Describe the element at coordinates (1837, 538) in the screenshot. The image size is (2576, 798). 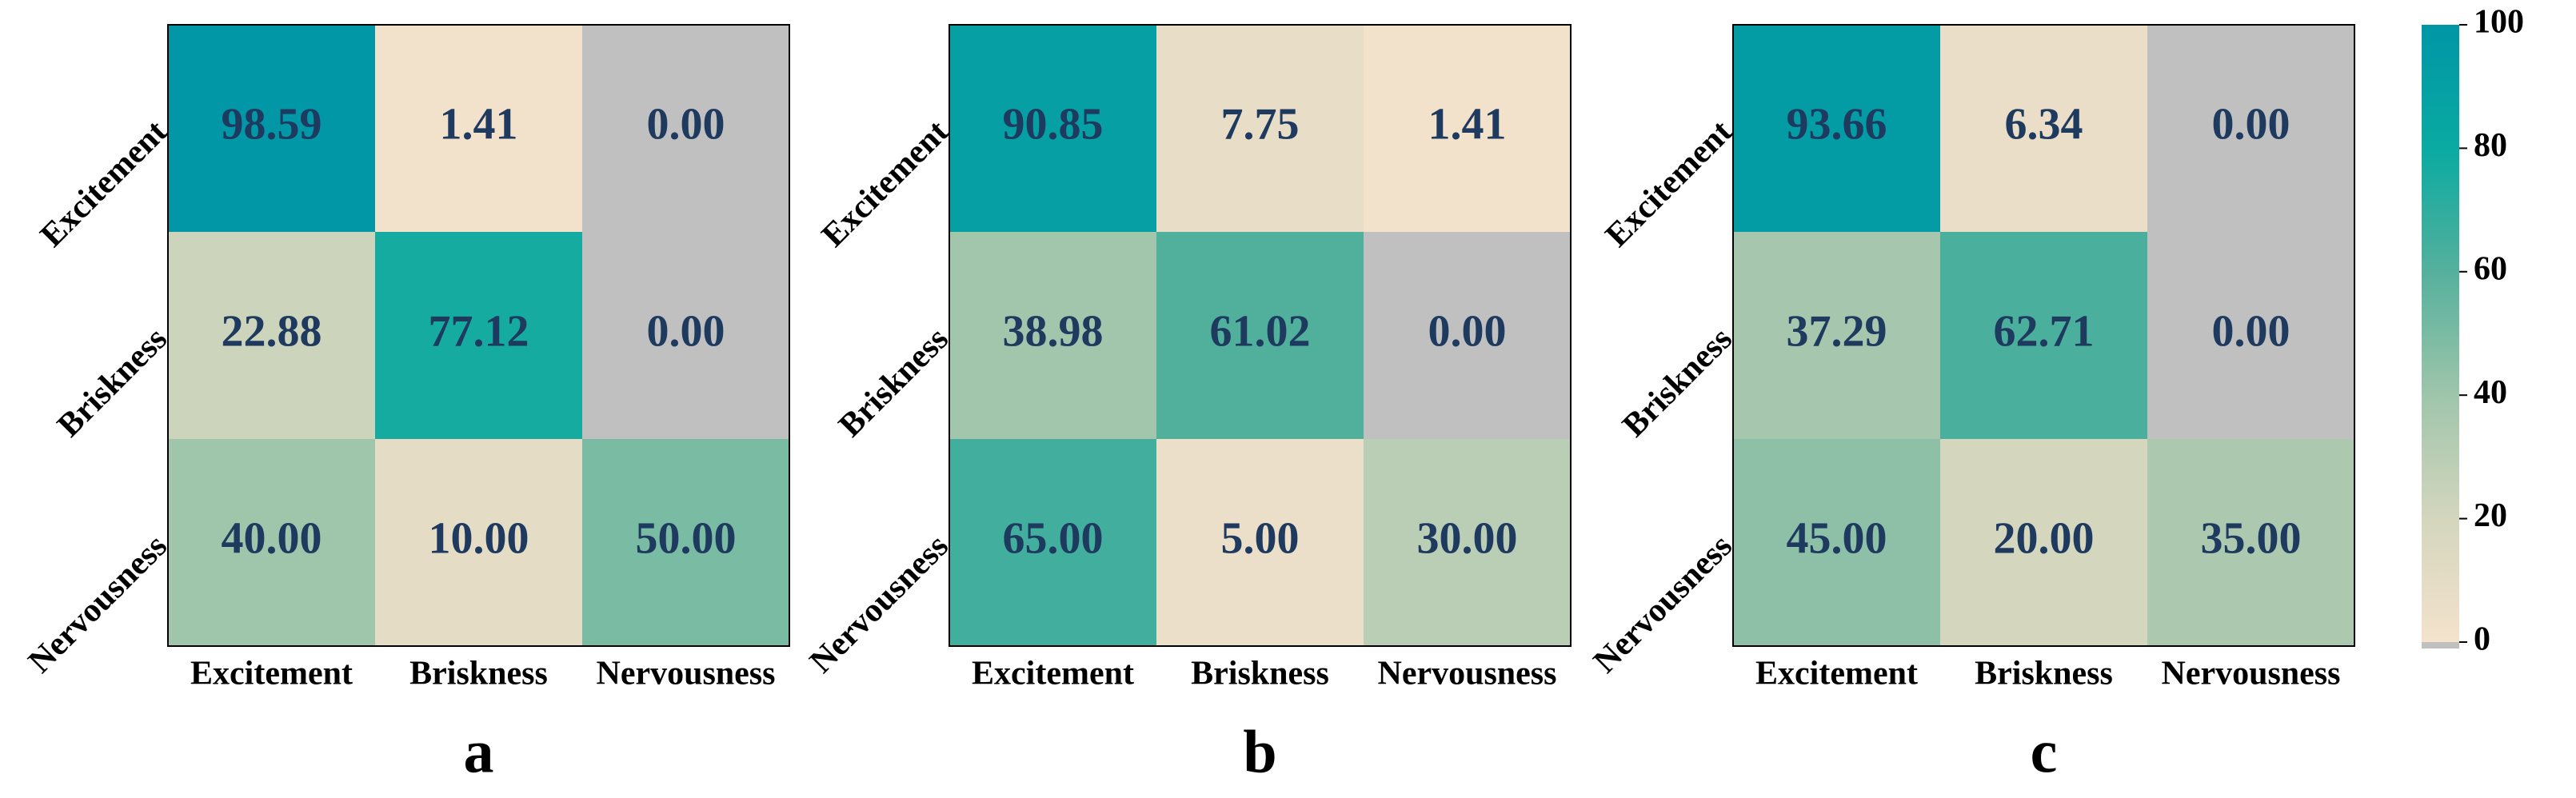
I see `cell-label: 45.00` at that location.